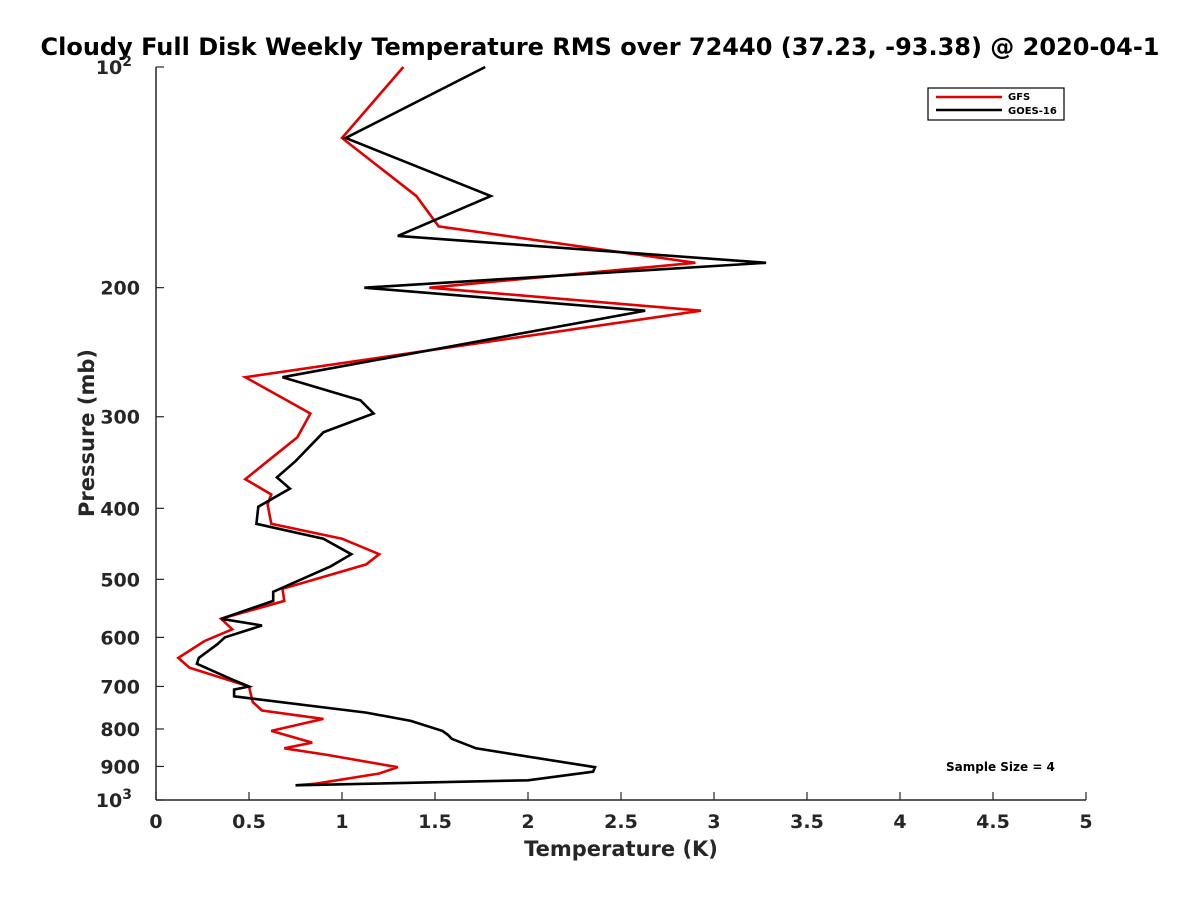 The width and height of the screenshot is (1200, 900). What do you see at coordinates (621, 849) in the screenshot?
I see `x-axis-label: Temperature (K)` at bounding box center [621, 849].